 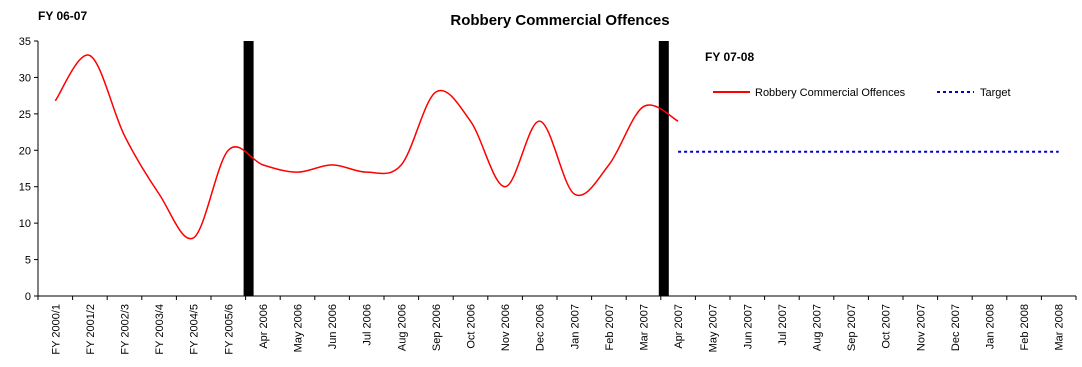 I want to click on x-tick-label: Jan 2007, so click(x=575, y=326).